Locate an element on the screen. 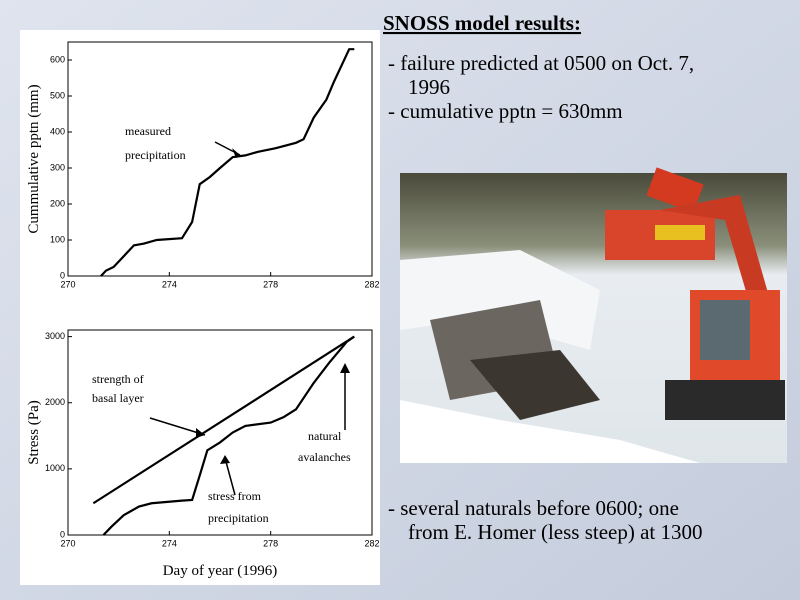  bullet-line: - failure predicted at 0500 on Oct. 7, is located at coordinates (541, 63).